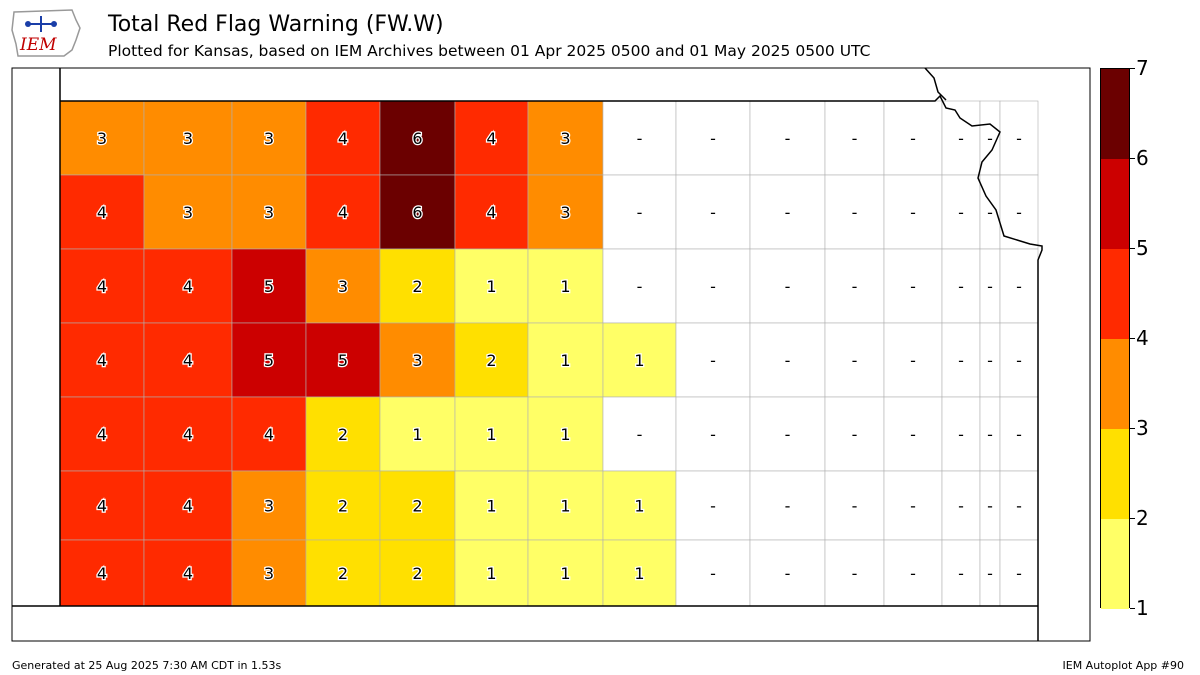 The height and width of the screenshot is (675, 1200). What do you see at coordinates (1142, 608) in the screenshot?
I see `colorbar-tick-label: 1` at bounding box center [1142, 608].